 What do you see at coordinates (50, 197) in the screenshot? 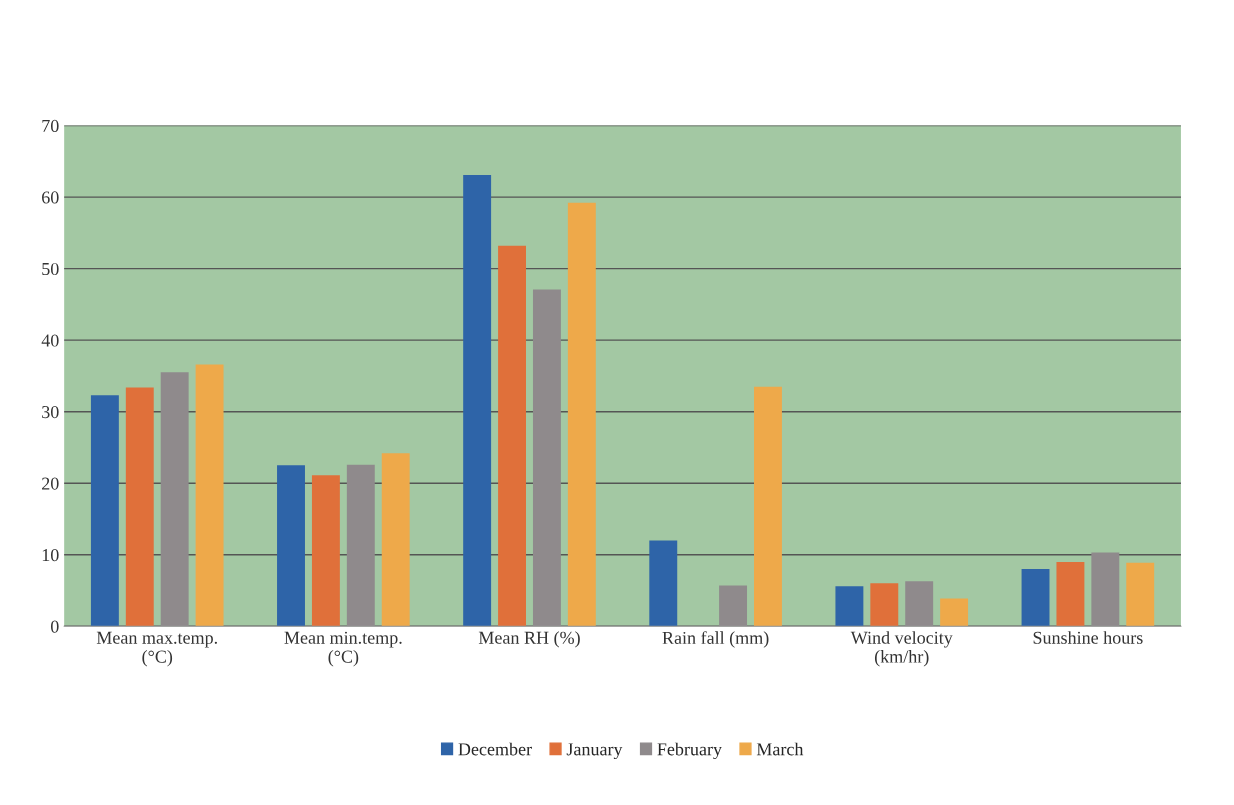
I see `y-tick-label: 60` at bounding box center [50, 197].